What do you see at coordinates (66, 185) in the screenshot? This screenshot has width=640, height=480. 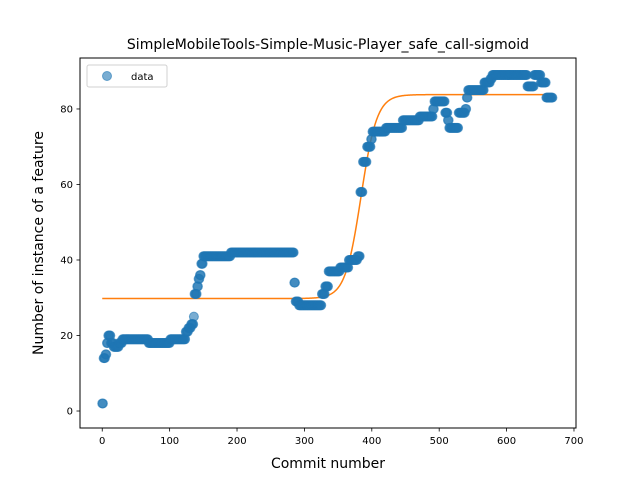 I see `y-tick-label: 60` at bounding box center [66, 185].